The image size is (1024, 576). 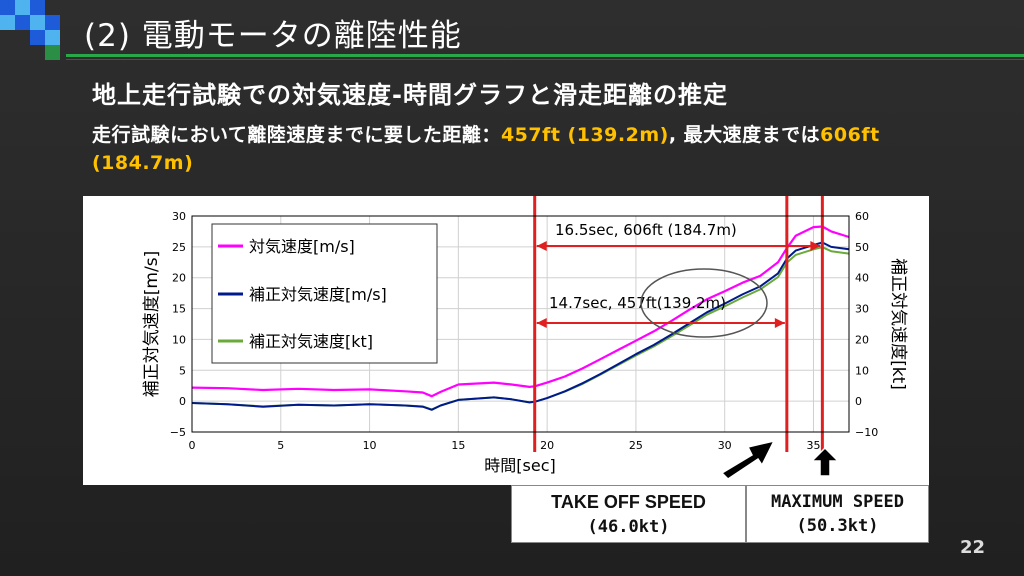 What do you see at coordinates (541, 323) in the screenshot?
I see `span-arrow-takeoff-head-left` at bounding box center [541, 323].